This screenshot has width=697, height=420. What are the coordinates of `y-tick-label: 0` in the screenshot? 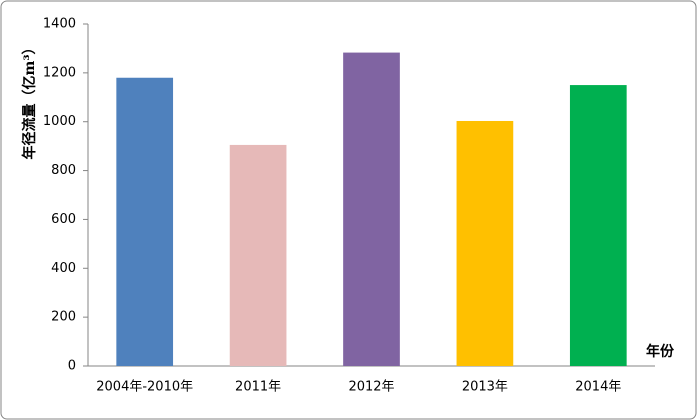 It's located at (72, 366).